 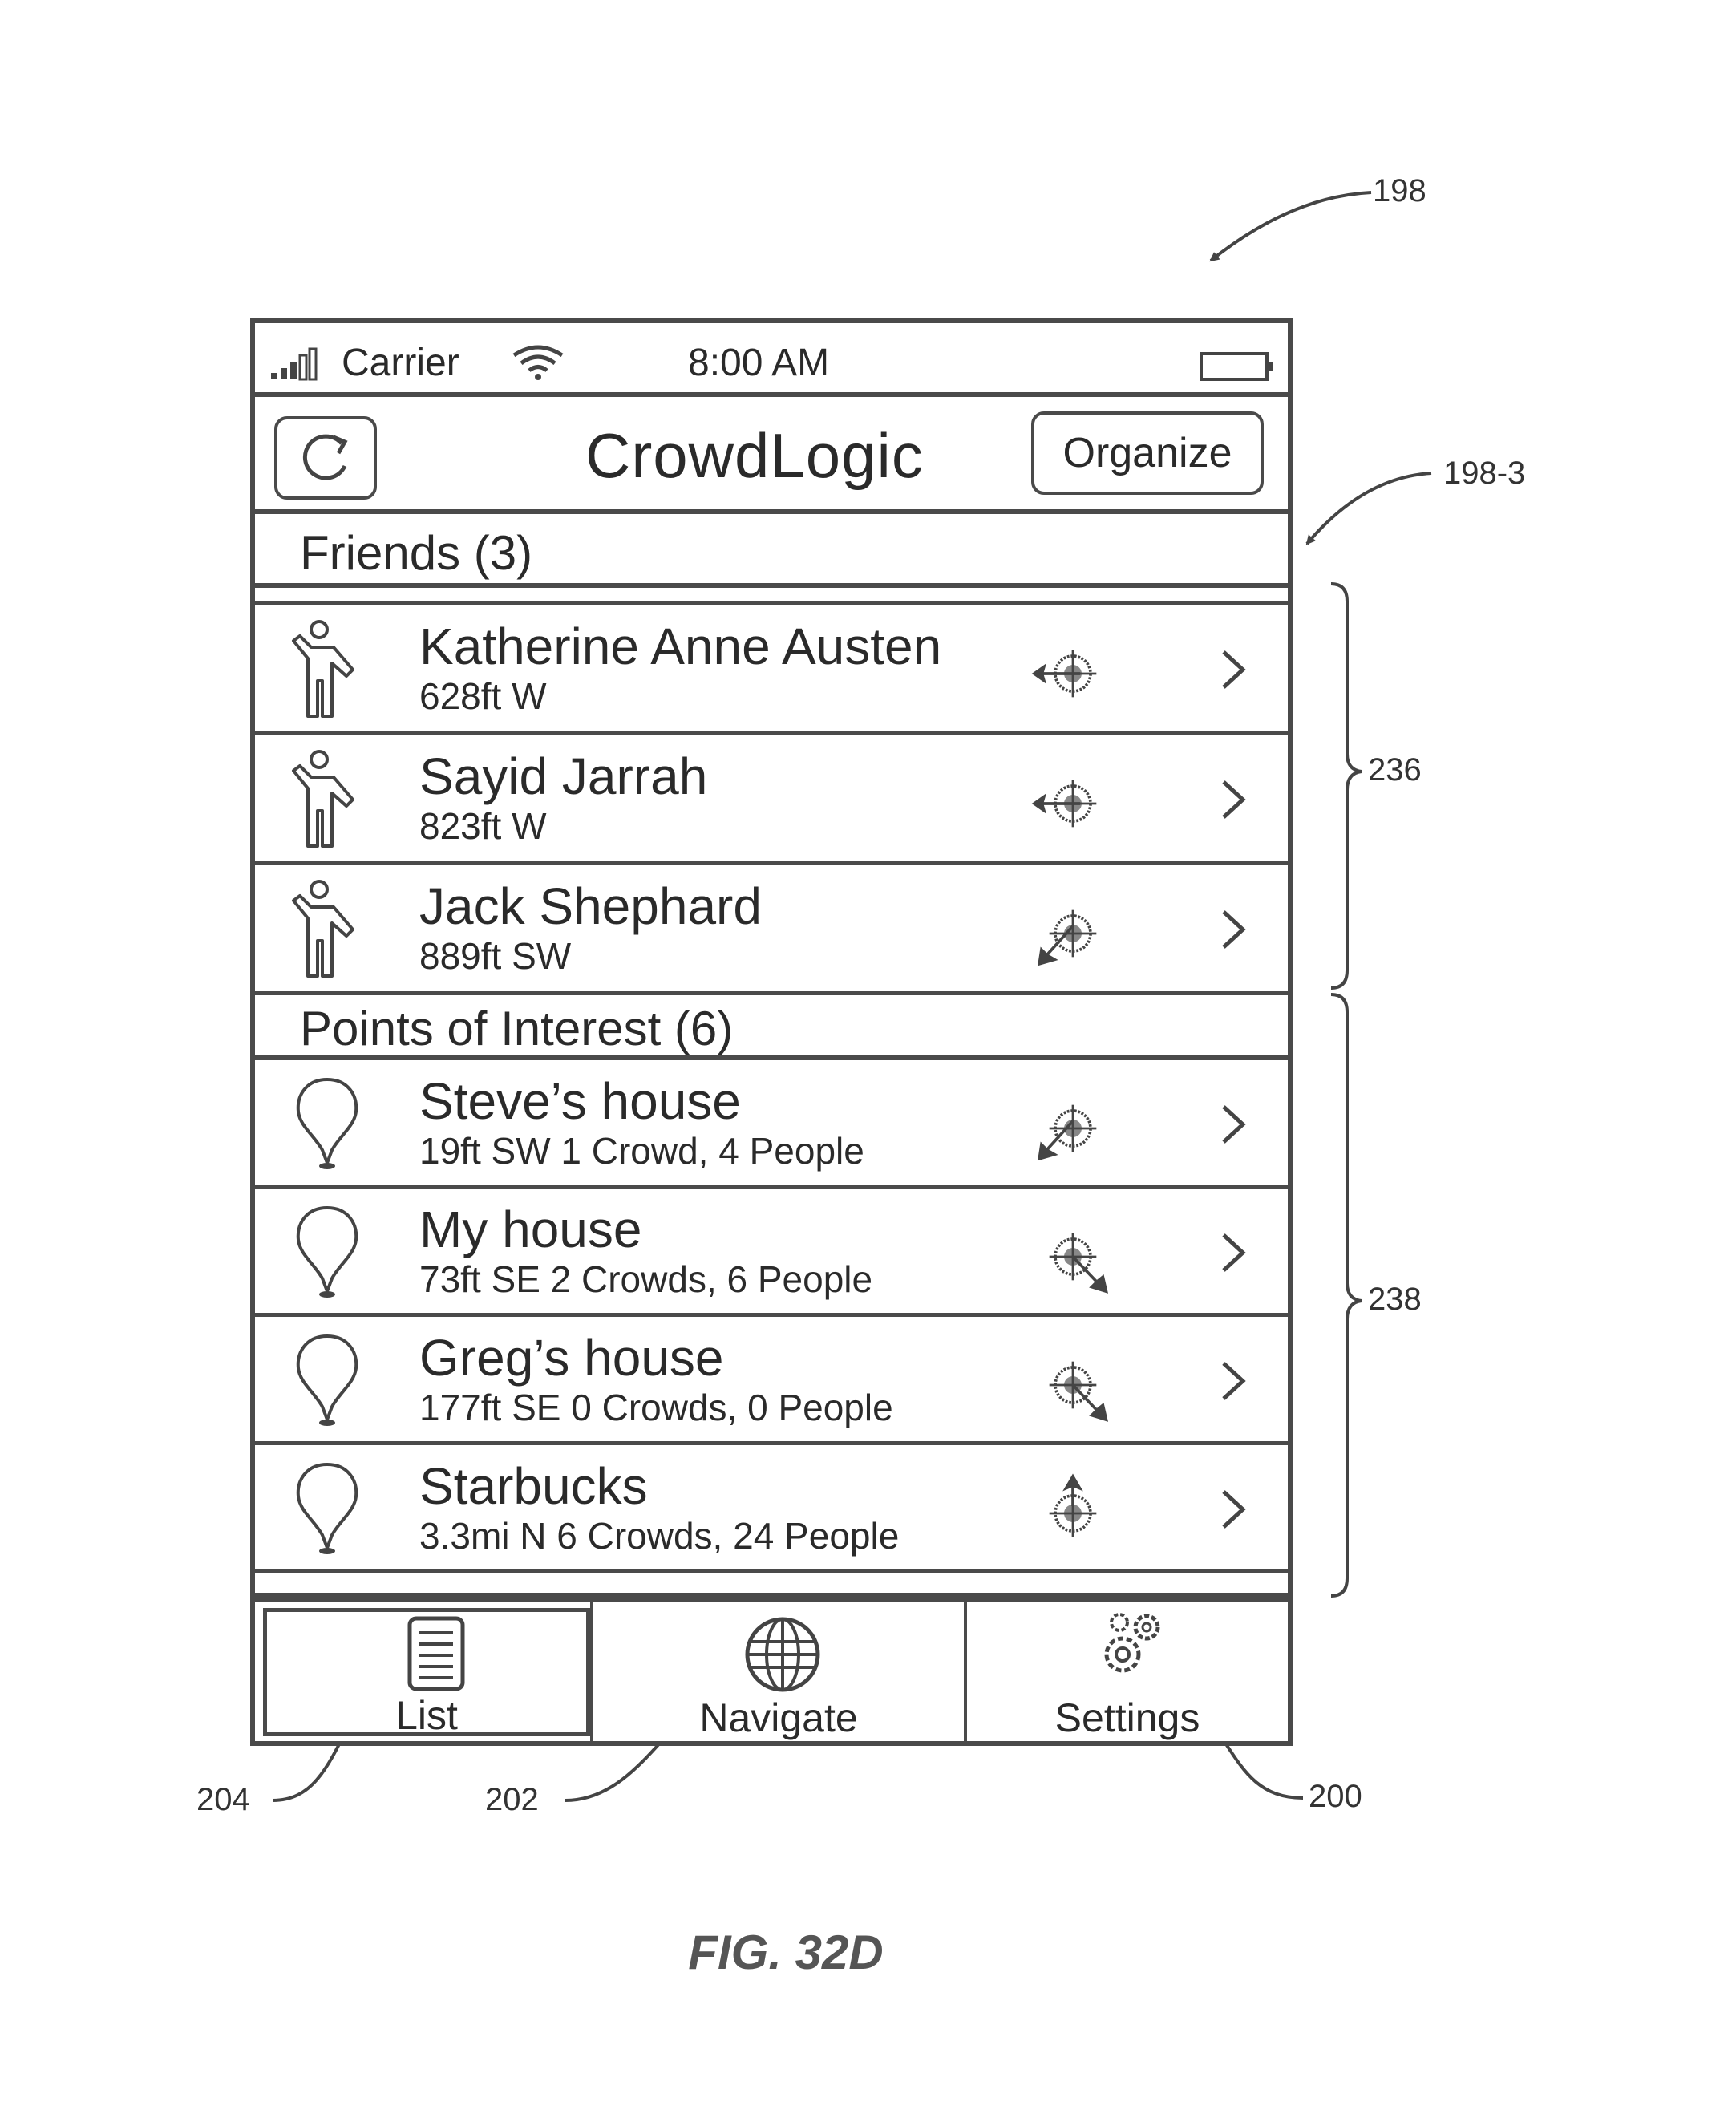 I want to click on row-detail: 177ft SE 0 Crowds, 0 People, so click(x=656, y=1408).